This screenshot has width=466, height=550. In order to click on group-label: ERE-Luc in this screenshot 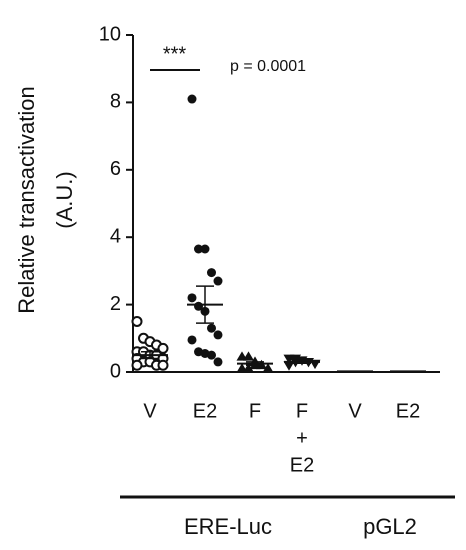, I will do `click(228, 526)`.